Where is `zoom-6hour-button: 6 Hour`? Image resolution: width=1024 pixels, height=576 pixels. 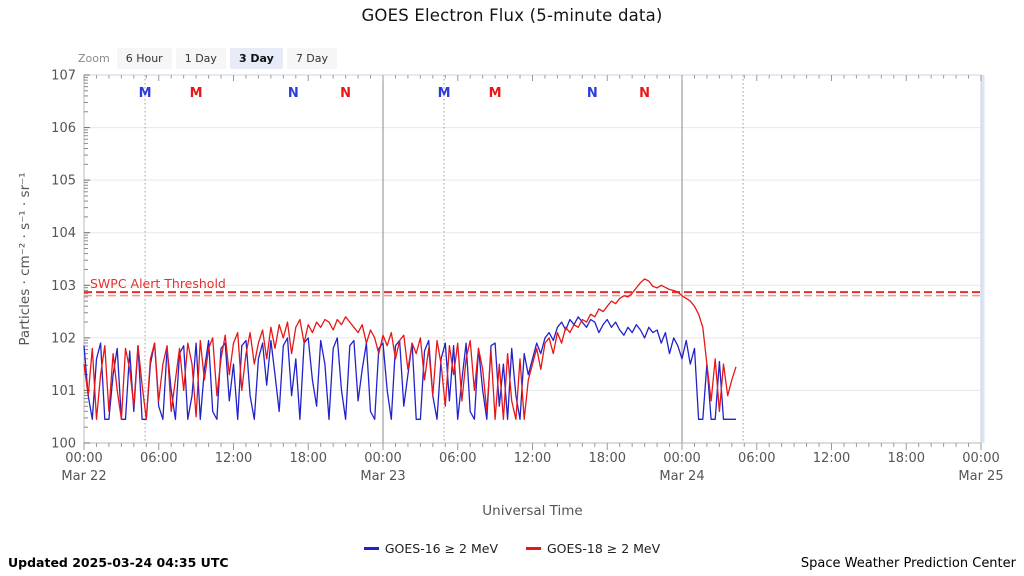
zoom-6hour-button: 6 Hour is located at coordinates (144, 58).